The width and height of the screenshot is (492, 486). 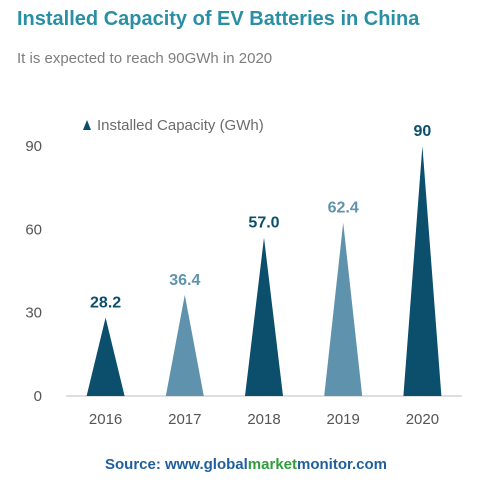 I want to click on data-label: 28.2, so click(x=105, y=303).